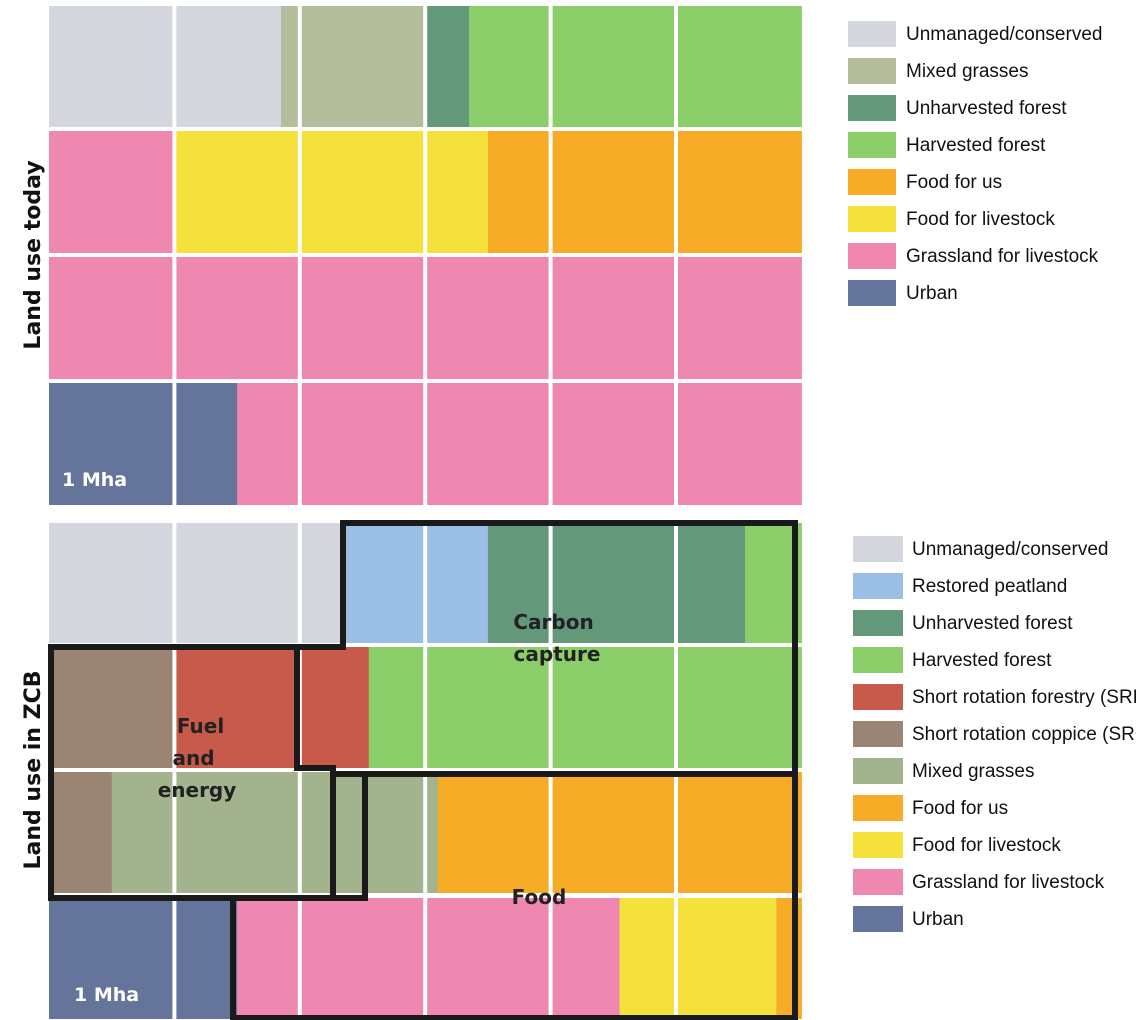 The image size is (1136, 1020). What do you see at coordinates (553, 622) in the screenshot?
I see `region-label-carbon-capture-line1: Carbon` at bounding box center [553, 622].